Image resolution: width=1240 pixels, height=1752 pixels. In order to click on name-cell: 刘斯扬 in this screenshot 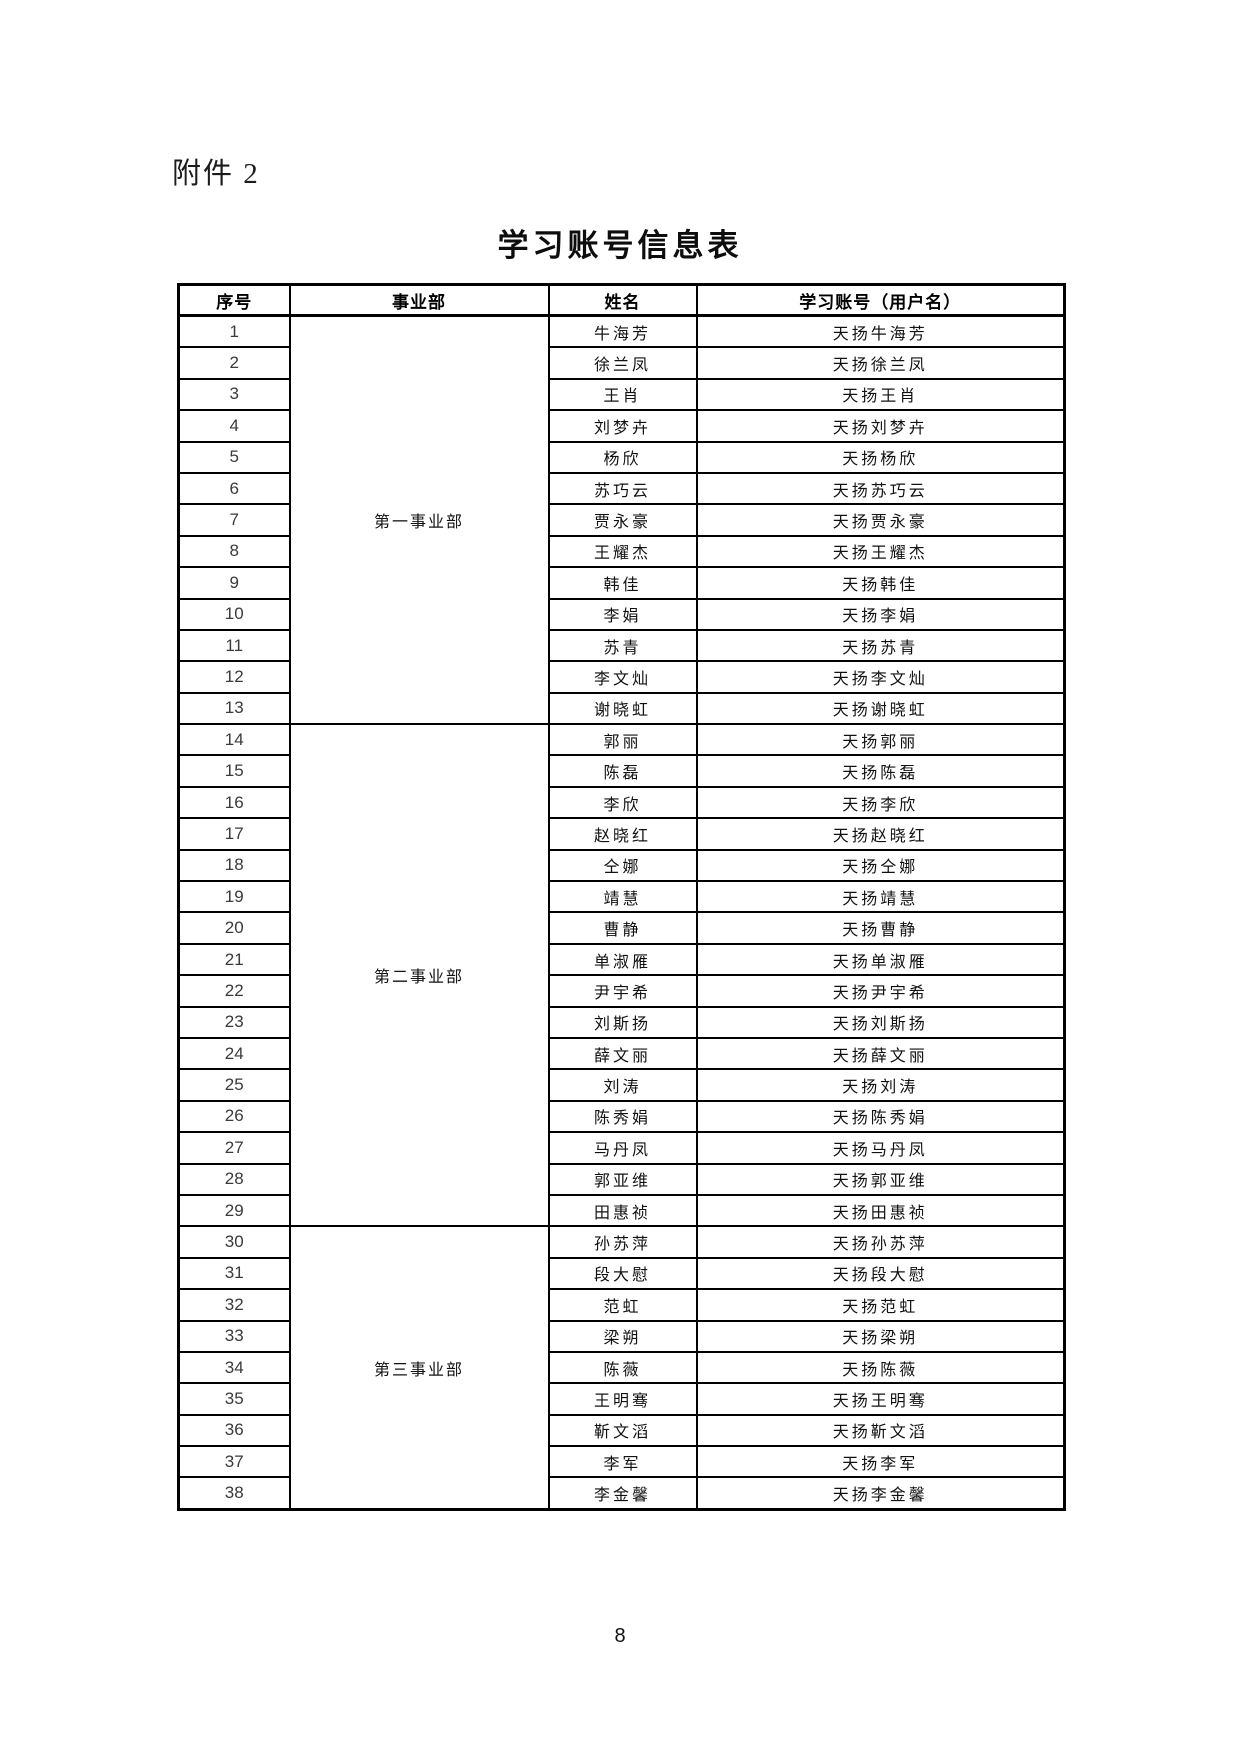, I will do `click(622, 1022)`.